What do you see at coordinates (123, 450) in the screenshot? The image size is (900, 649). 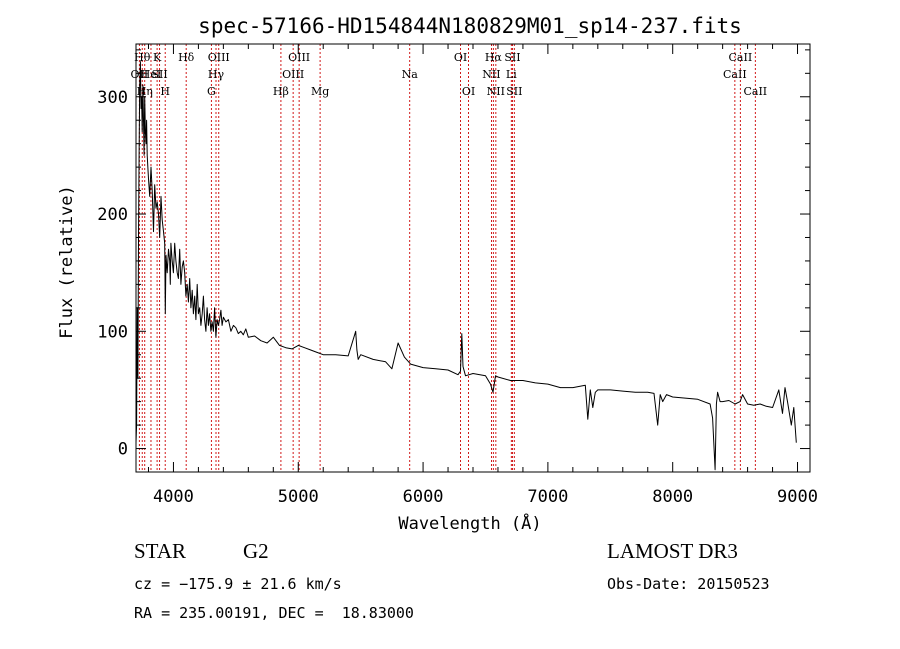 I see `y-tick-label: 0` at bounding box center [123, 450].